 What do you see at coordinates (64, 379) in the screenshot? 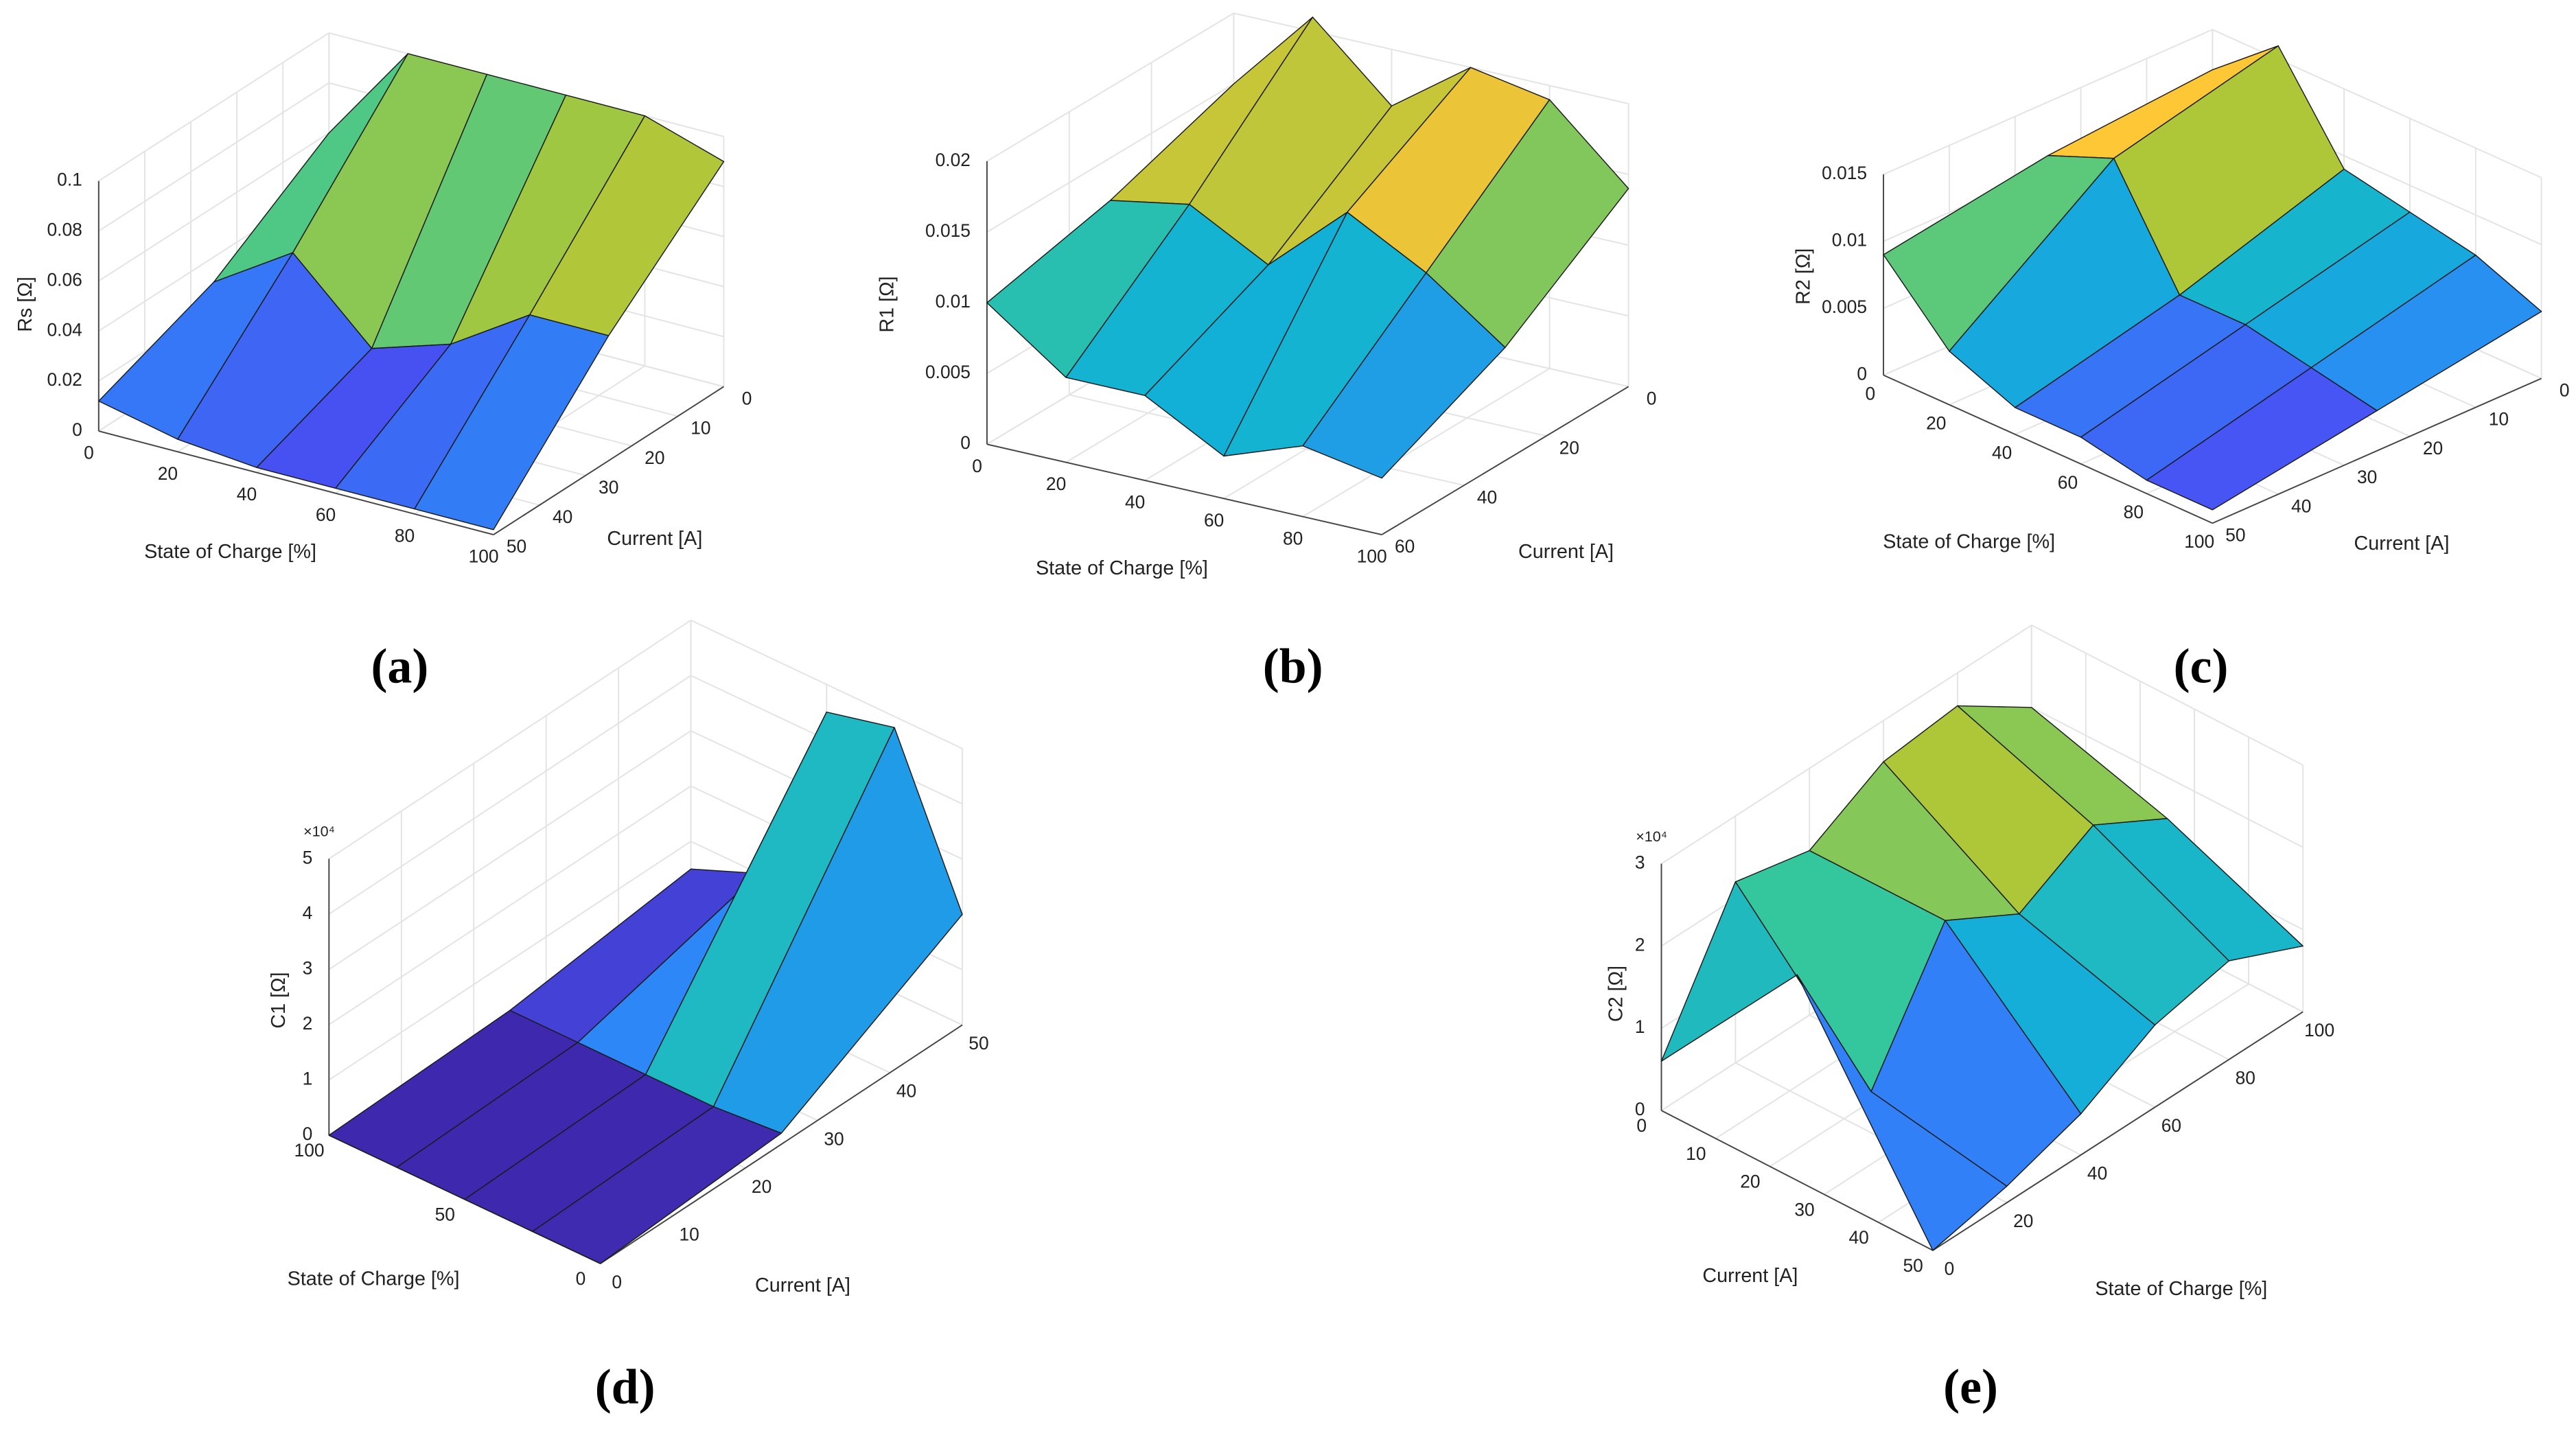
I see `z-tick-label: 0.02` at bounding box center [64, 379].